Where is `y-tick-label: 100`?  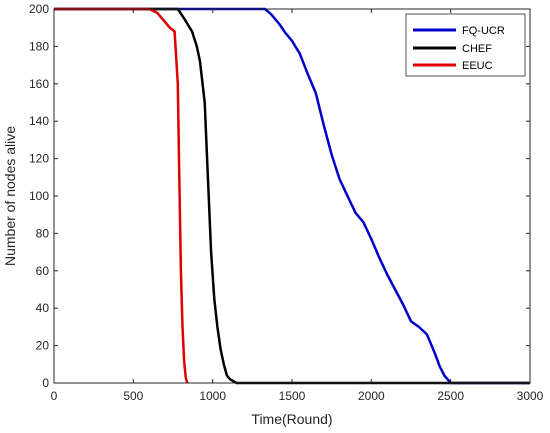
y-tick-label: 100 is located at coordinates (39, 196).